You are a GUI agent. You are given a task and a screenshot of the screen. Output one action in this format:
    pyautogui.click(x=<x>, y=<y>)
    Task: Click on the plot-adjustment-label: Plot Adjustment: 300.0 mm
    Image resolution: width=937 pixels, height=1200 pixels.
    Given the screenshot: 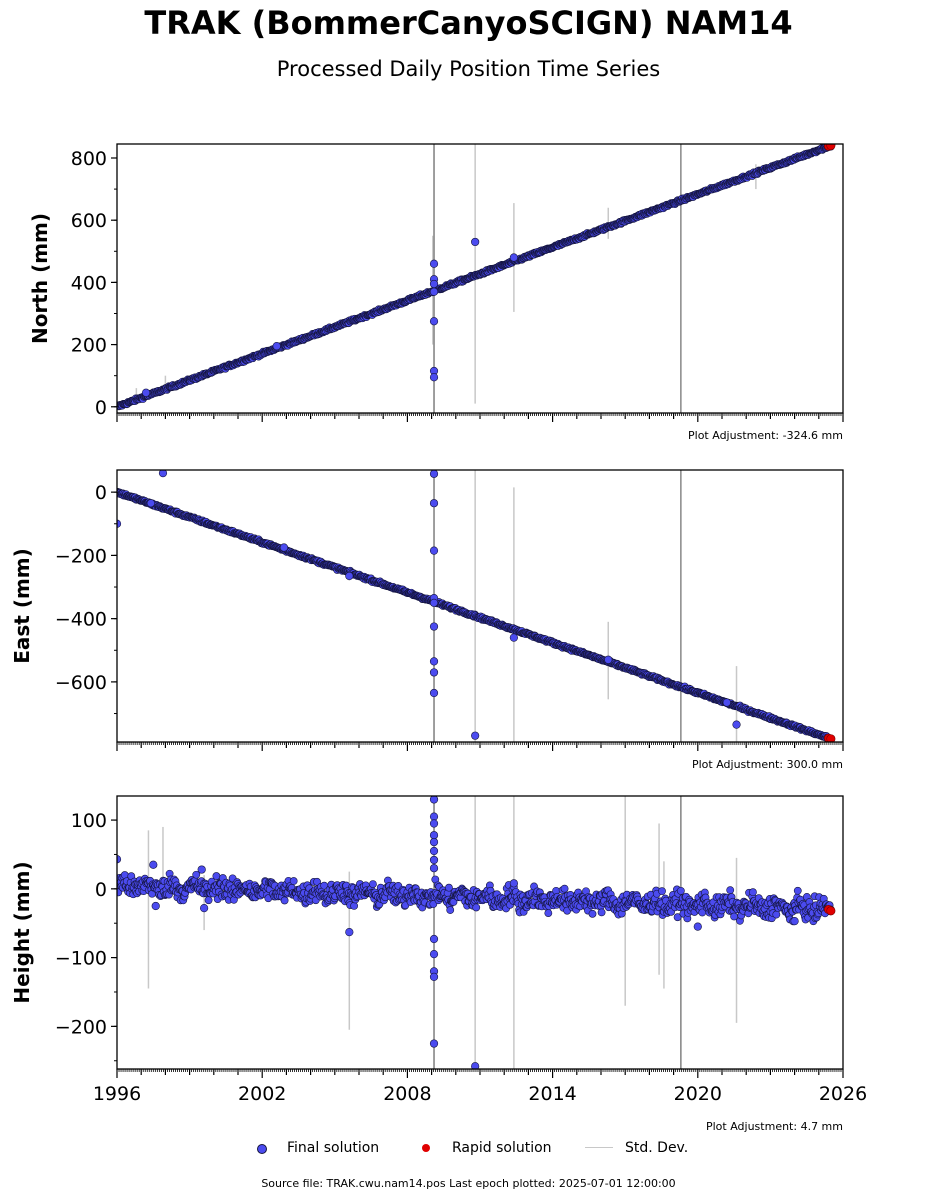 What is the action you would take?
    pyautogui.click(x=767, y=764)
    